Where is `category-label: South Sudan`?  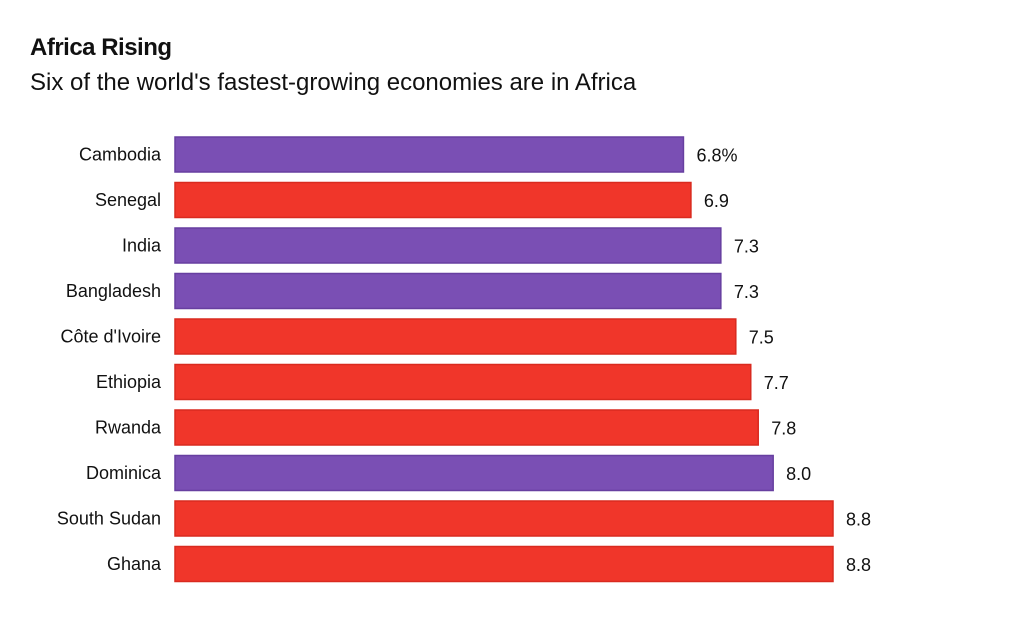 category-label: South Sudan is located at coordinates (109, 519).